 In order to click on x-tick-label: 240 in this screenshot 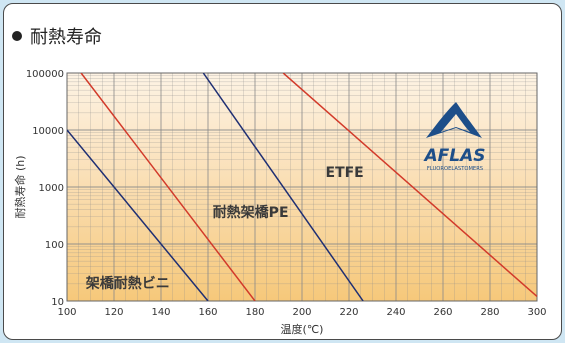, I will do `click(395, 312)`.